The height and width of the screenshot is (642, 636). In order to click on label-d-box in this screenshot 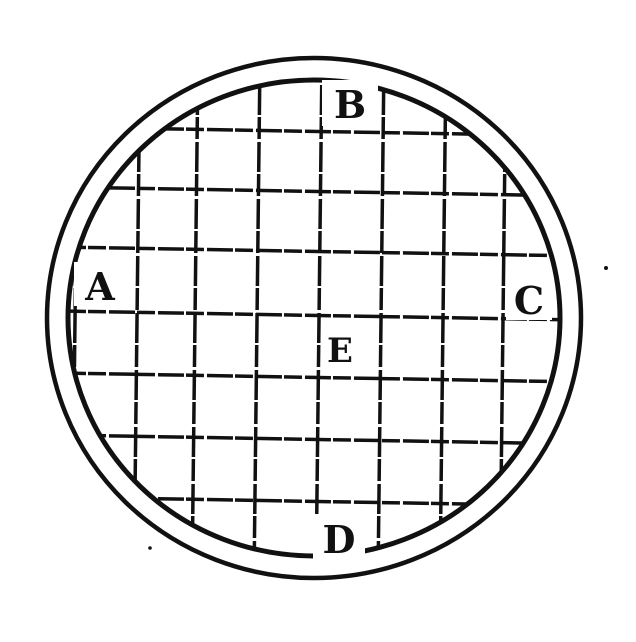, I will do `click(339, 537)`.